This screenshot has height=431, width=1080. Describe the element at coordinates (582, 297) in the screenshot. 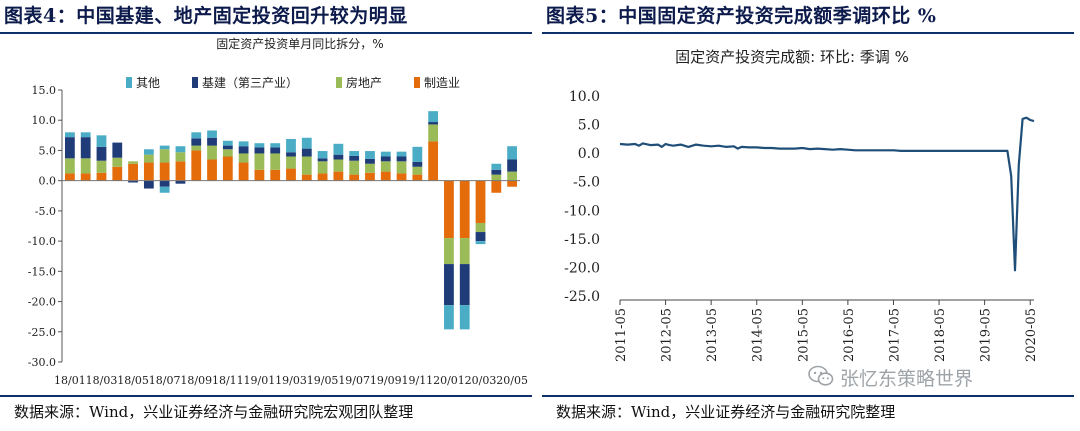

I see `y-tick-label: -25.0` at that location.